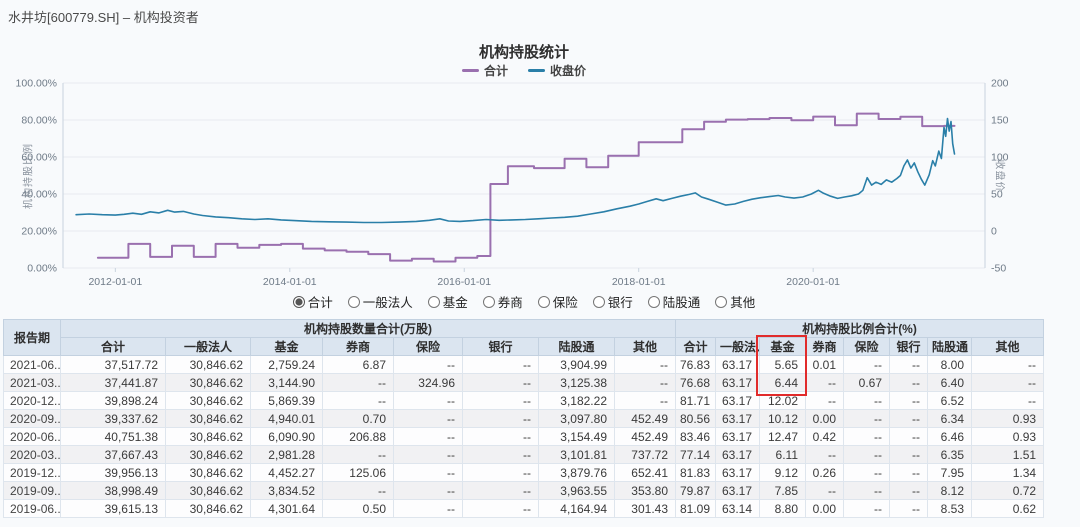 The width and height of the screenshot is (1080, 527). What do you see at coordinates (949, 364) in the screenshot?
I see `value-cell: 8.00` at bounding box center [949, 364].